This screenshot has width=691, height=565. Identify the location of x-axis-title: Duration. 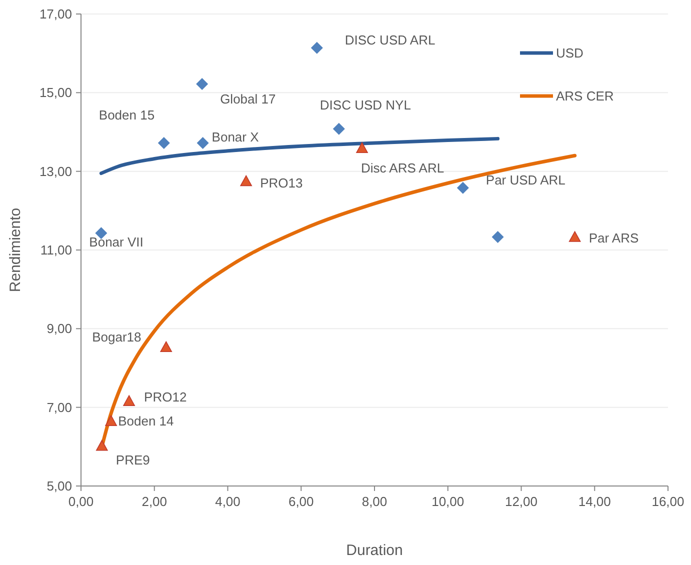
(374, 550).